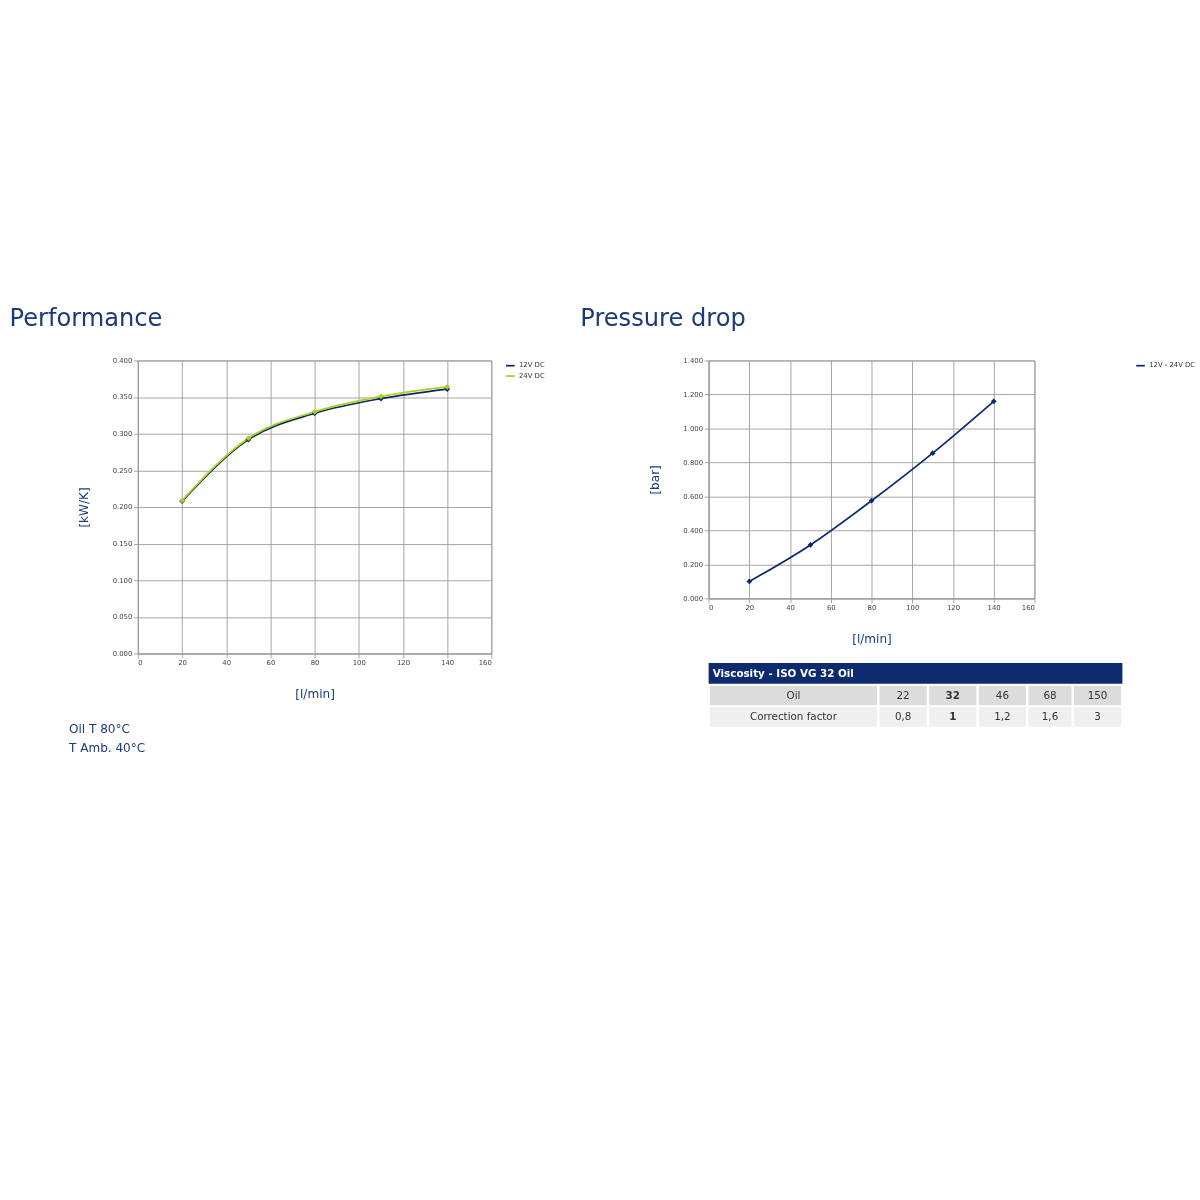  I want to click on chart-title: Performance, so click(86, 318).